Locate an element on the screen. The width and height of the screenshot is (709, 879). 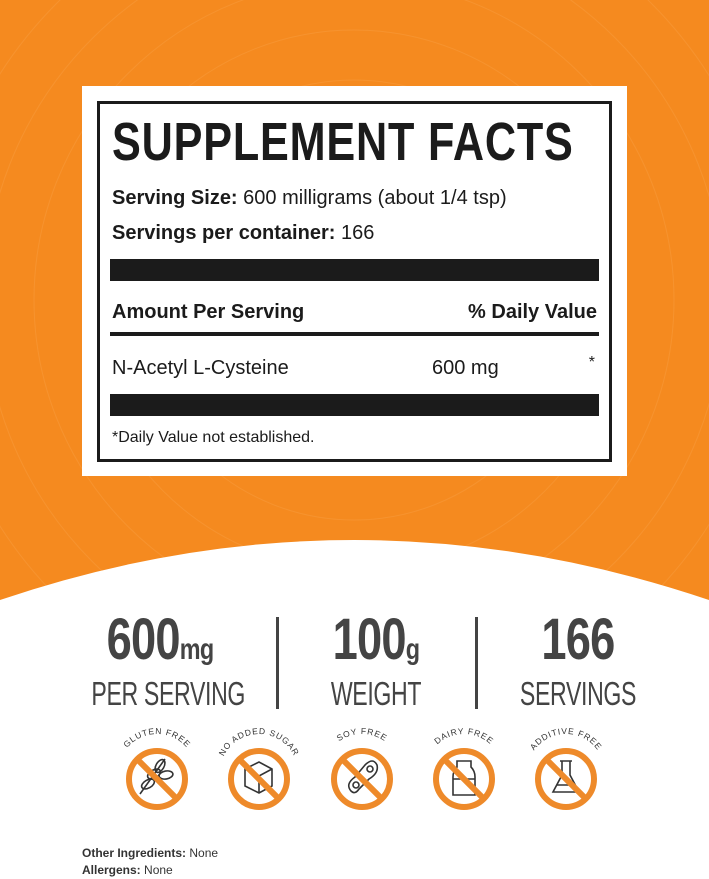
ingredient-dv: * is located at coordinates (591, 362).